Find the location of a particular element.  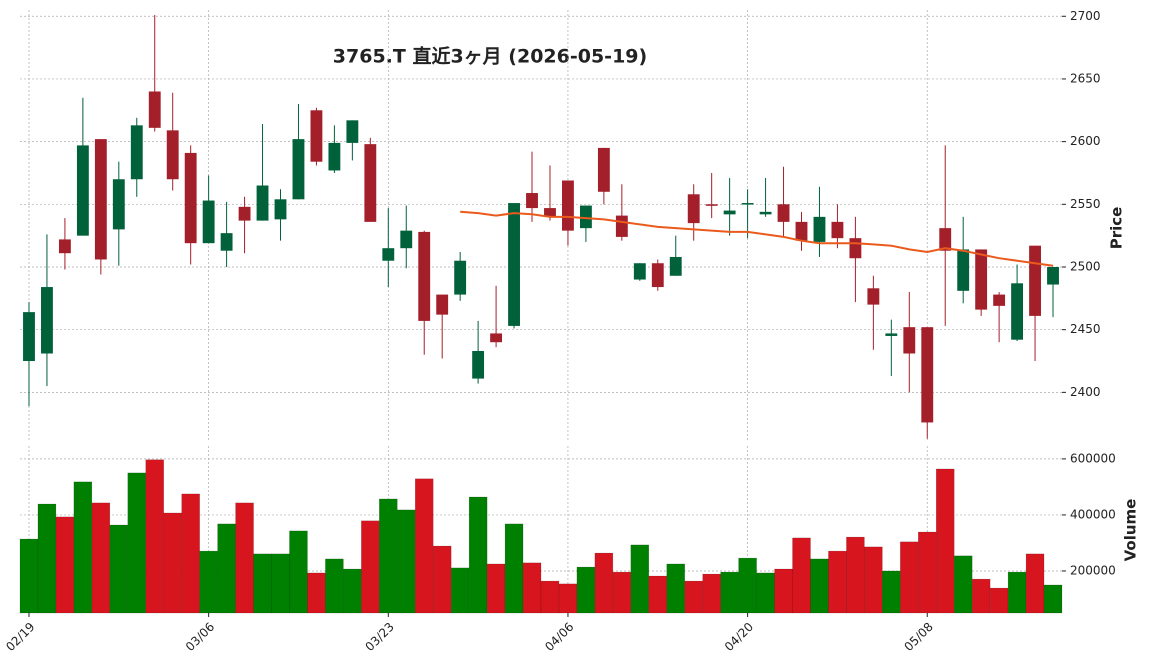

x-tick-label: 05/08 is located at coordinates (918, 637).